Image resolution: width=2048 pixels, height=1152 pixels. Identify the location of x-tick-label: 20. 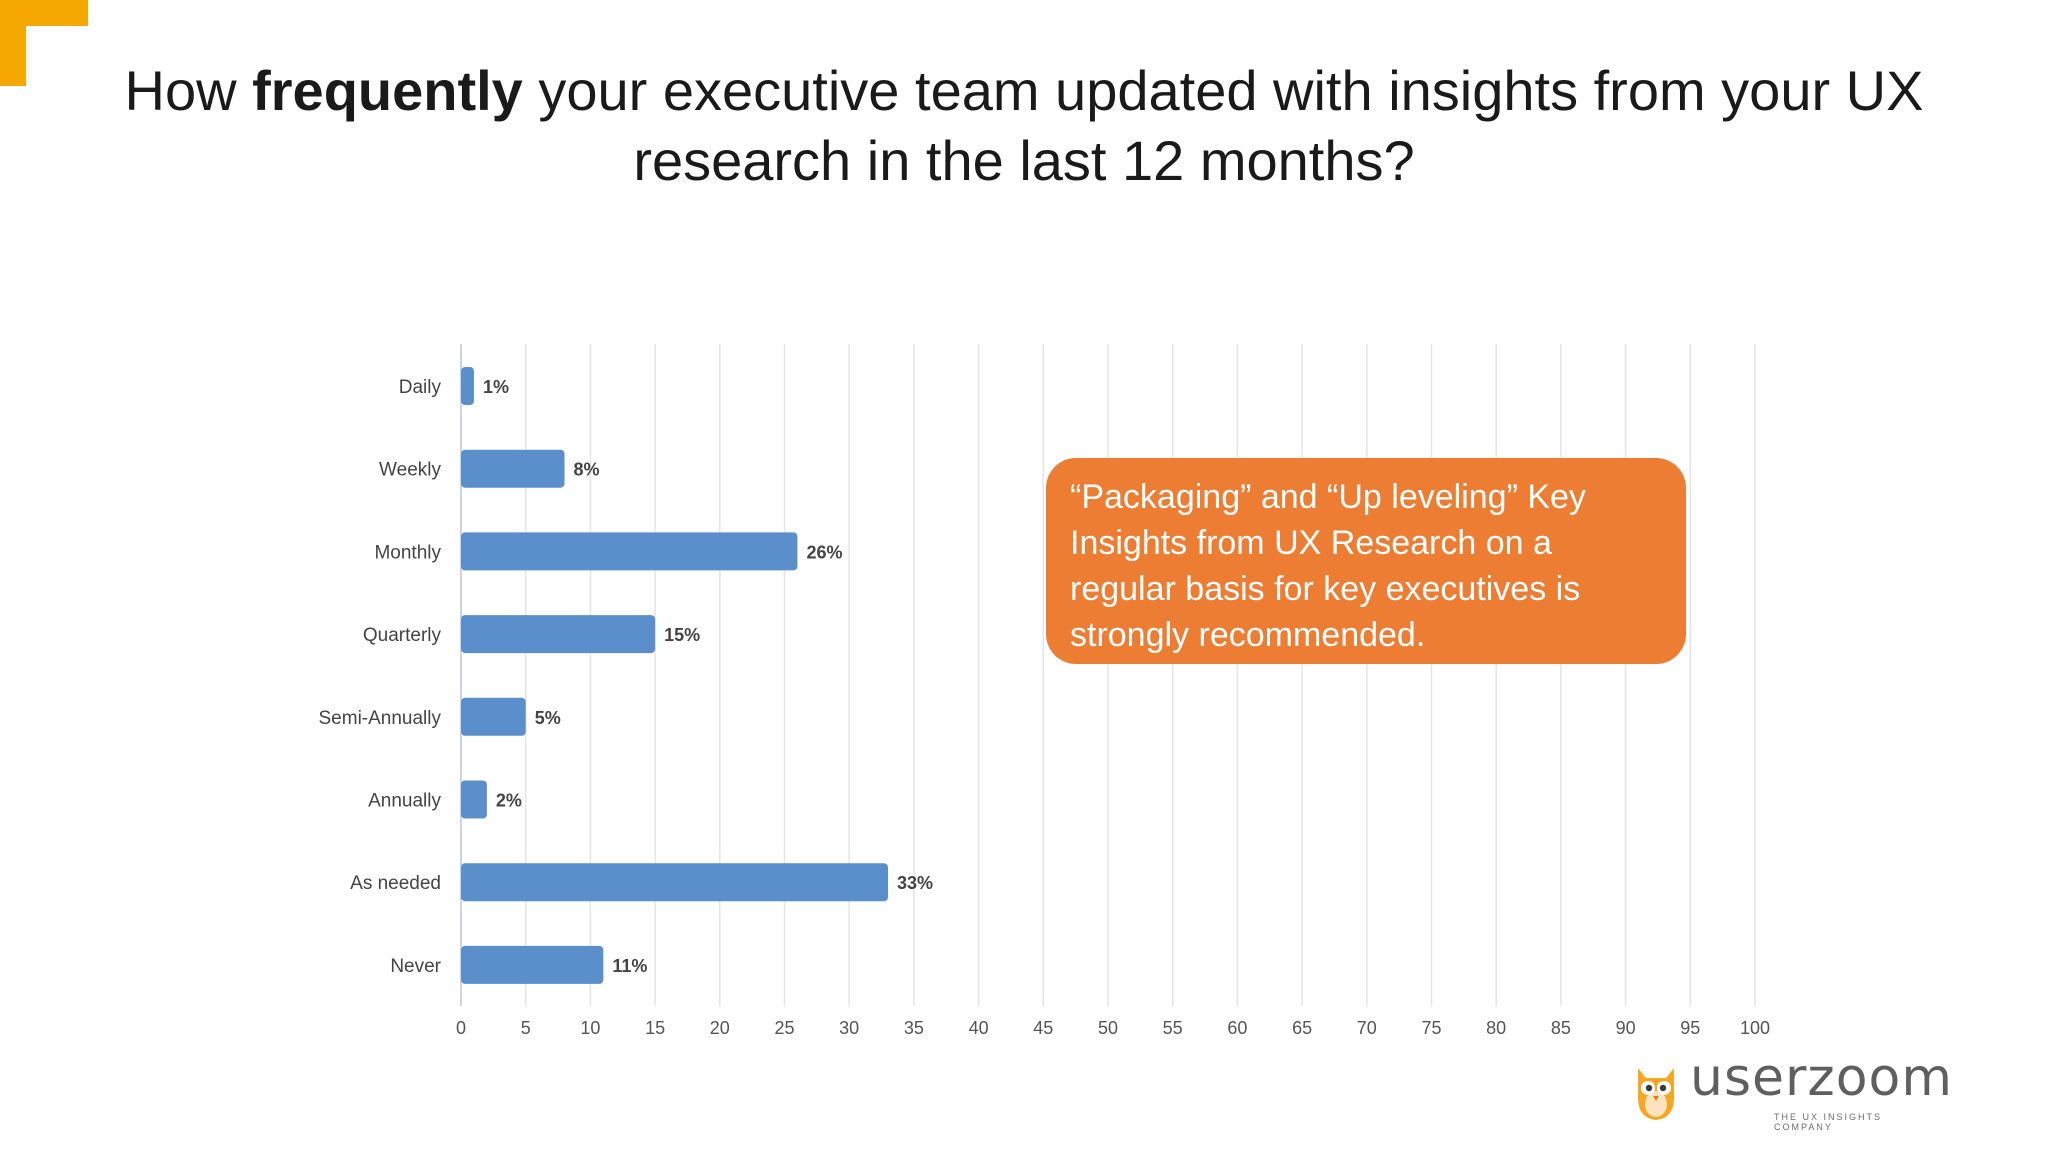
(720, 1028).